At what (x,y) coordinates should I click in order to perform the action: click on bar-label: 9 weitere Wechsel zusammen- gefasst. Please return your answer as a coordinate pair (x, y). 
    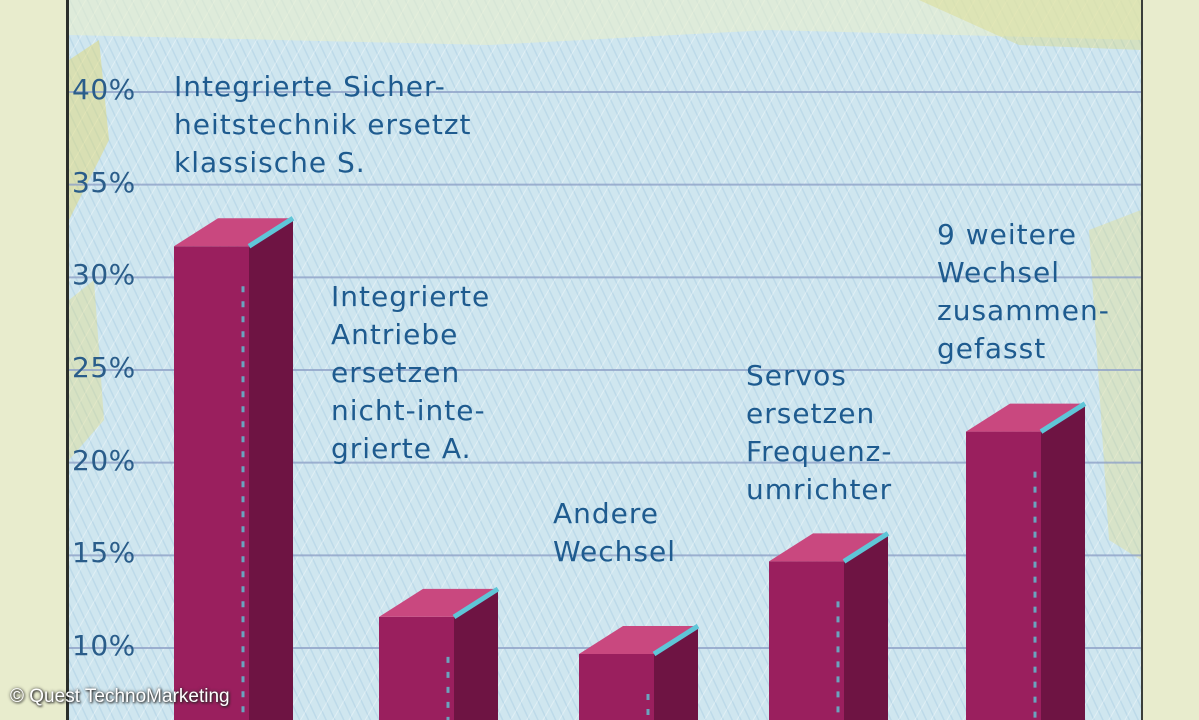
    Looking at the image, I should click on (1023, 291).